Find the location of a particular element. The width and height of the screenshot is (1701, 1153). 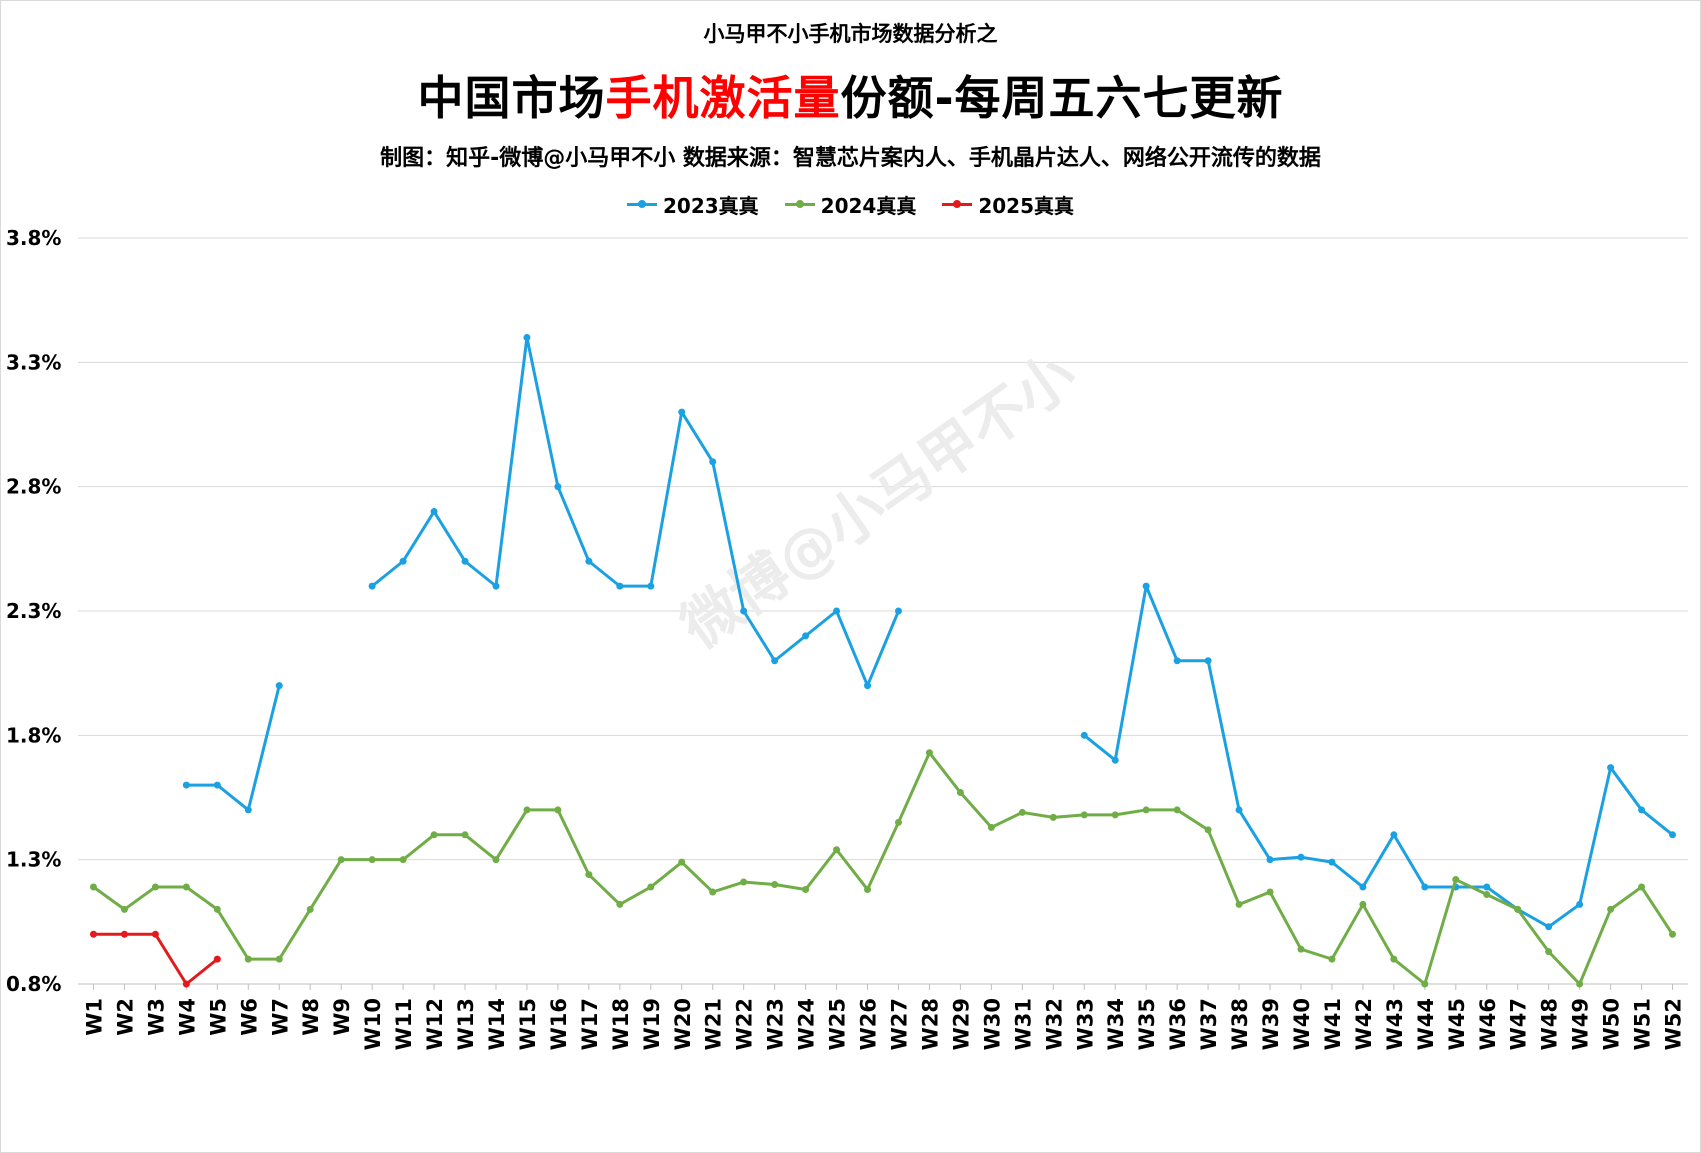

x-tick-label: W3 is located at coordinates (156, 1017).